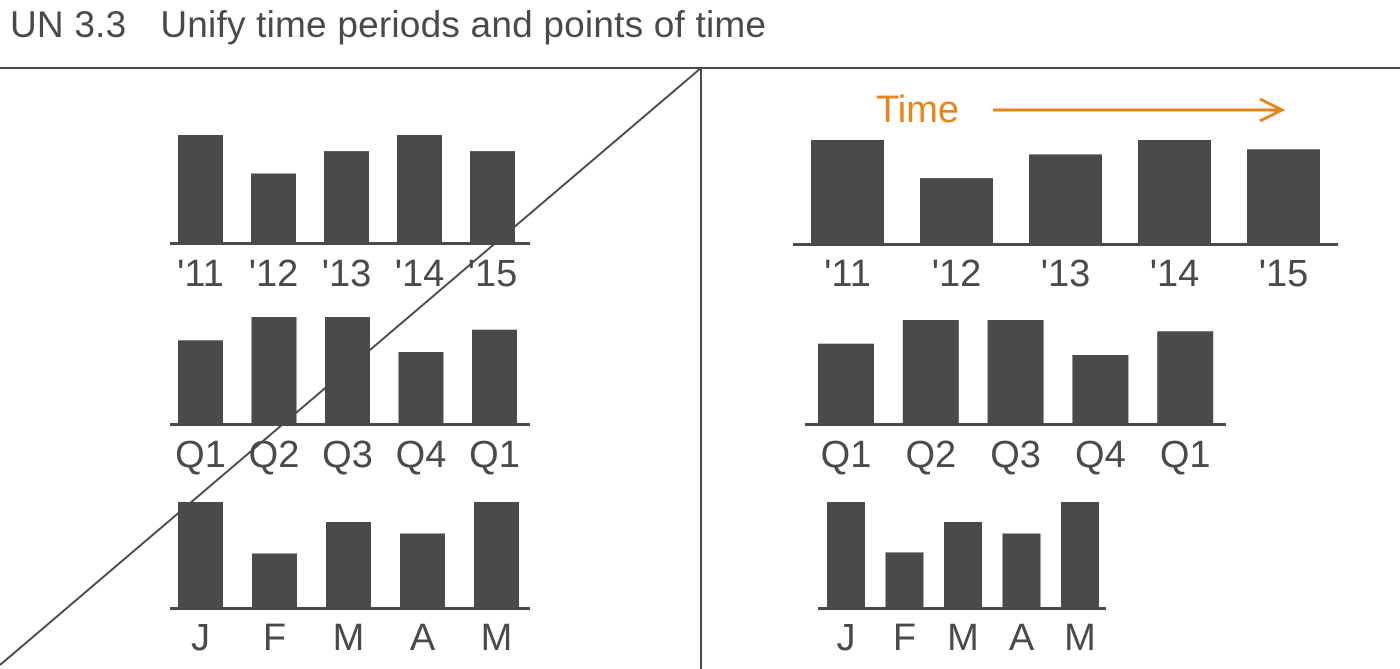 This screenshot has width=1400, height=669. I want to click on time-arrow-head, so click(1272, 110).